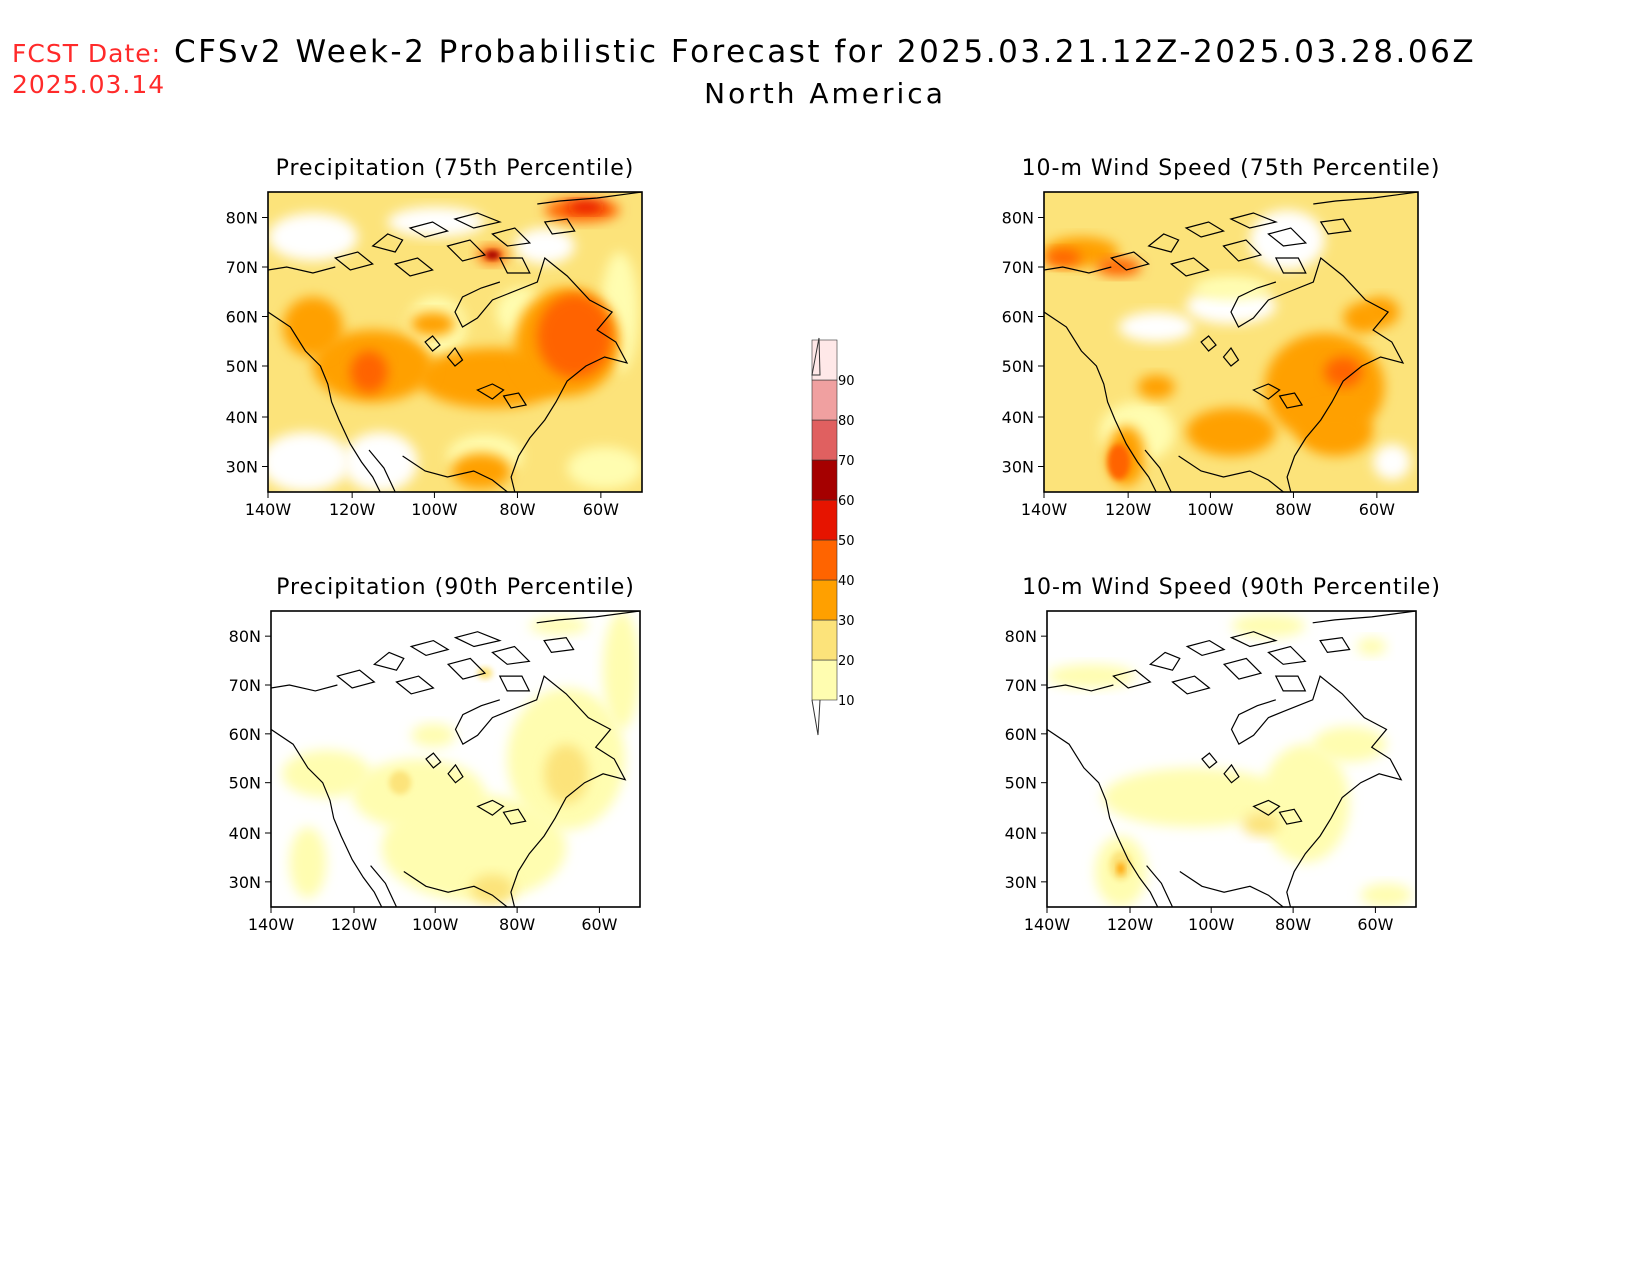 Image resolution: width=1650 pixels, height=1275 pixels. What do you see at coordinates (1231, 587) in the screenshot?
I see `panel-title: 10-m Wind Speed (90th Percentile)` at bounding box center [1231, 587].